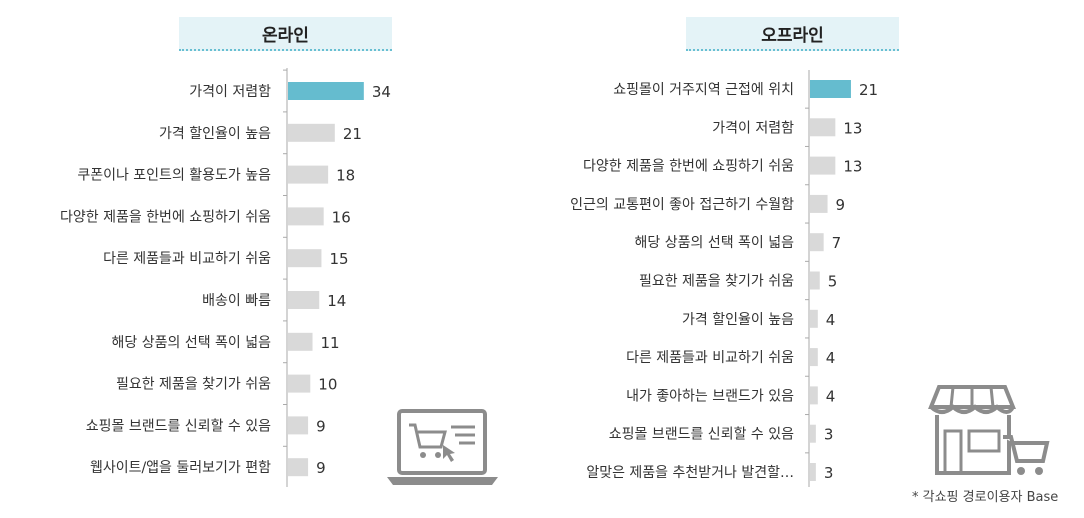 The height and width of the screenshot is (518, 1084). I want to click on online-value-label: 21, so click(352, 134).